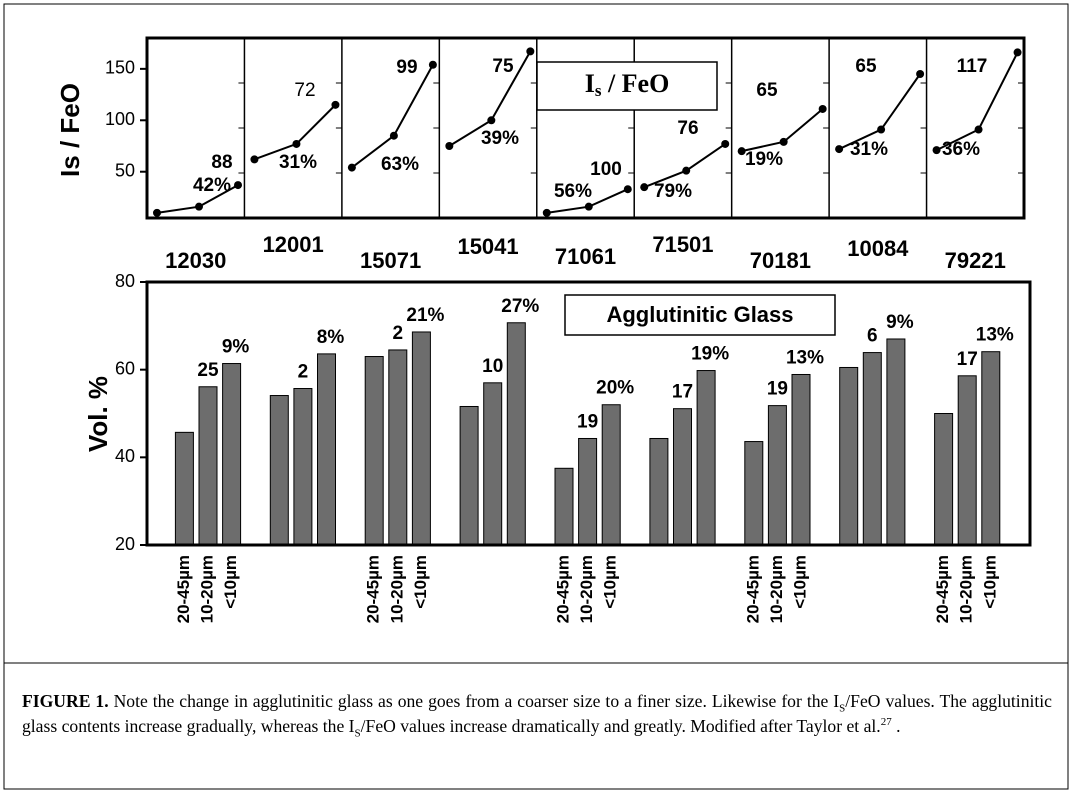 This screenshot has width=1074, height=793. I want to click on annotation: 100, so click(606, 169).